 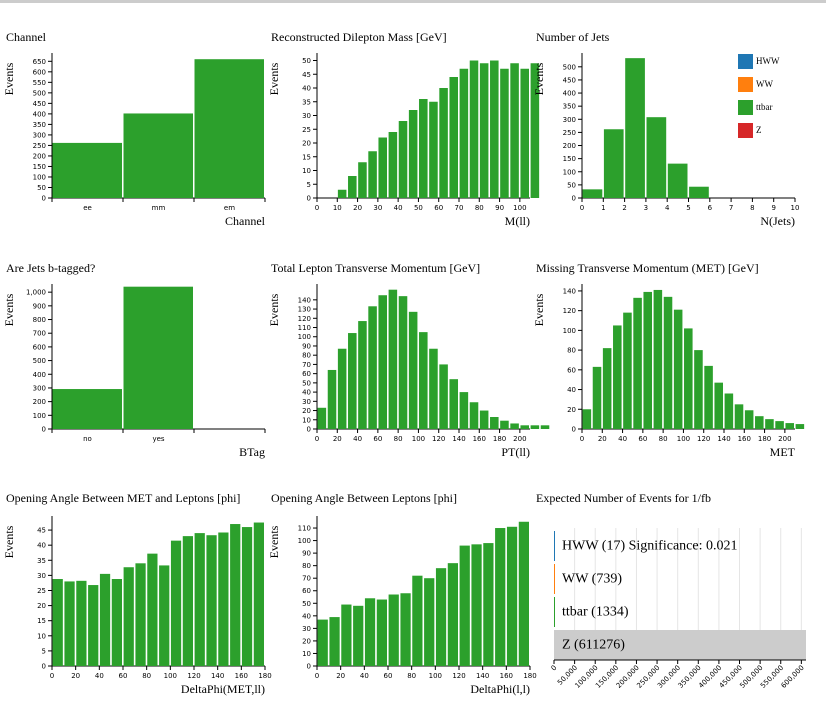 What do you see at coordinates (306, 604) in the screenshot?
I see `y-tick-label: 50` at bounding box center [306, 604].